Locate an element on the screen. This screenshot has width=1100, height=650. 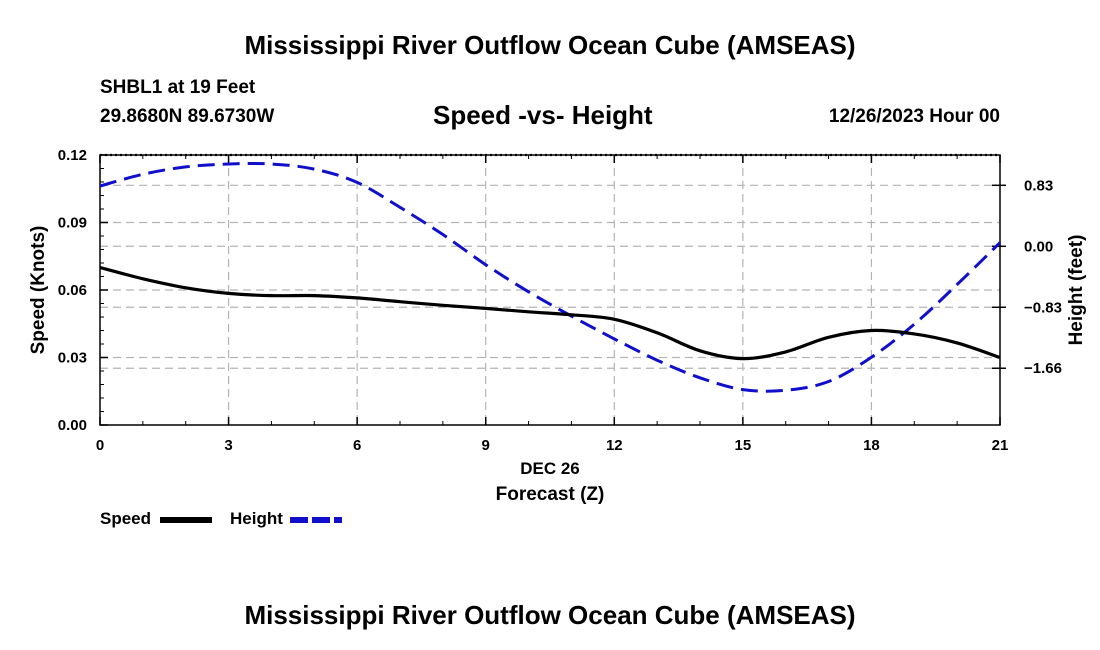
x-tick-label: 3 is located at coordinates (228, 445).